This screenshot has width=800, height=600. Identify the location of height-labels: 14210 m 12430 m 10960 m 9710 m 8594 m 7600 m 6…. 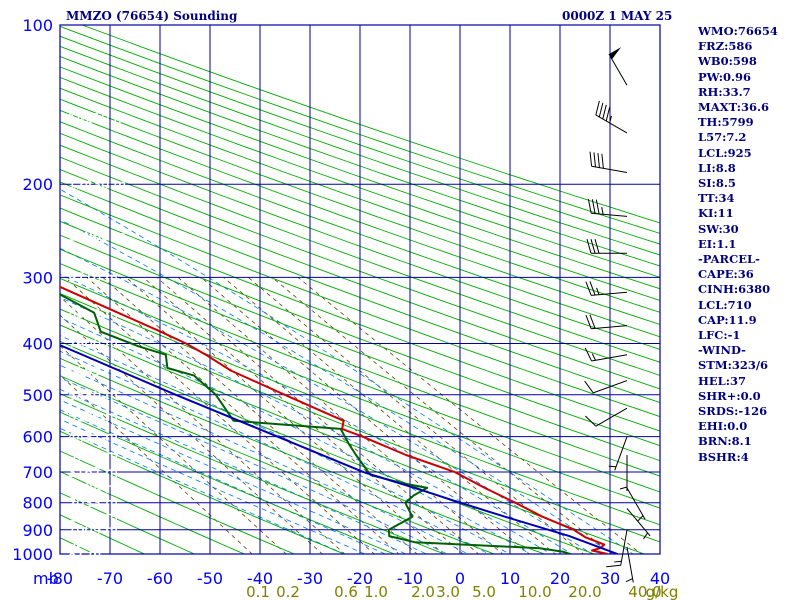
(97, 337).